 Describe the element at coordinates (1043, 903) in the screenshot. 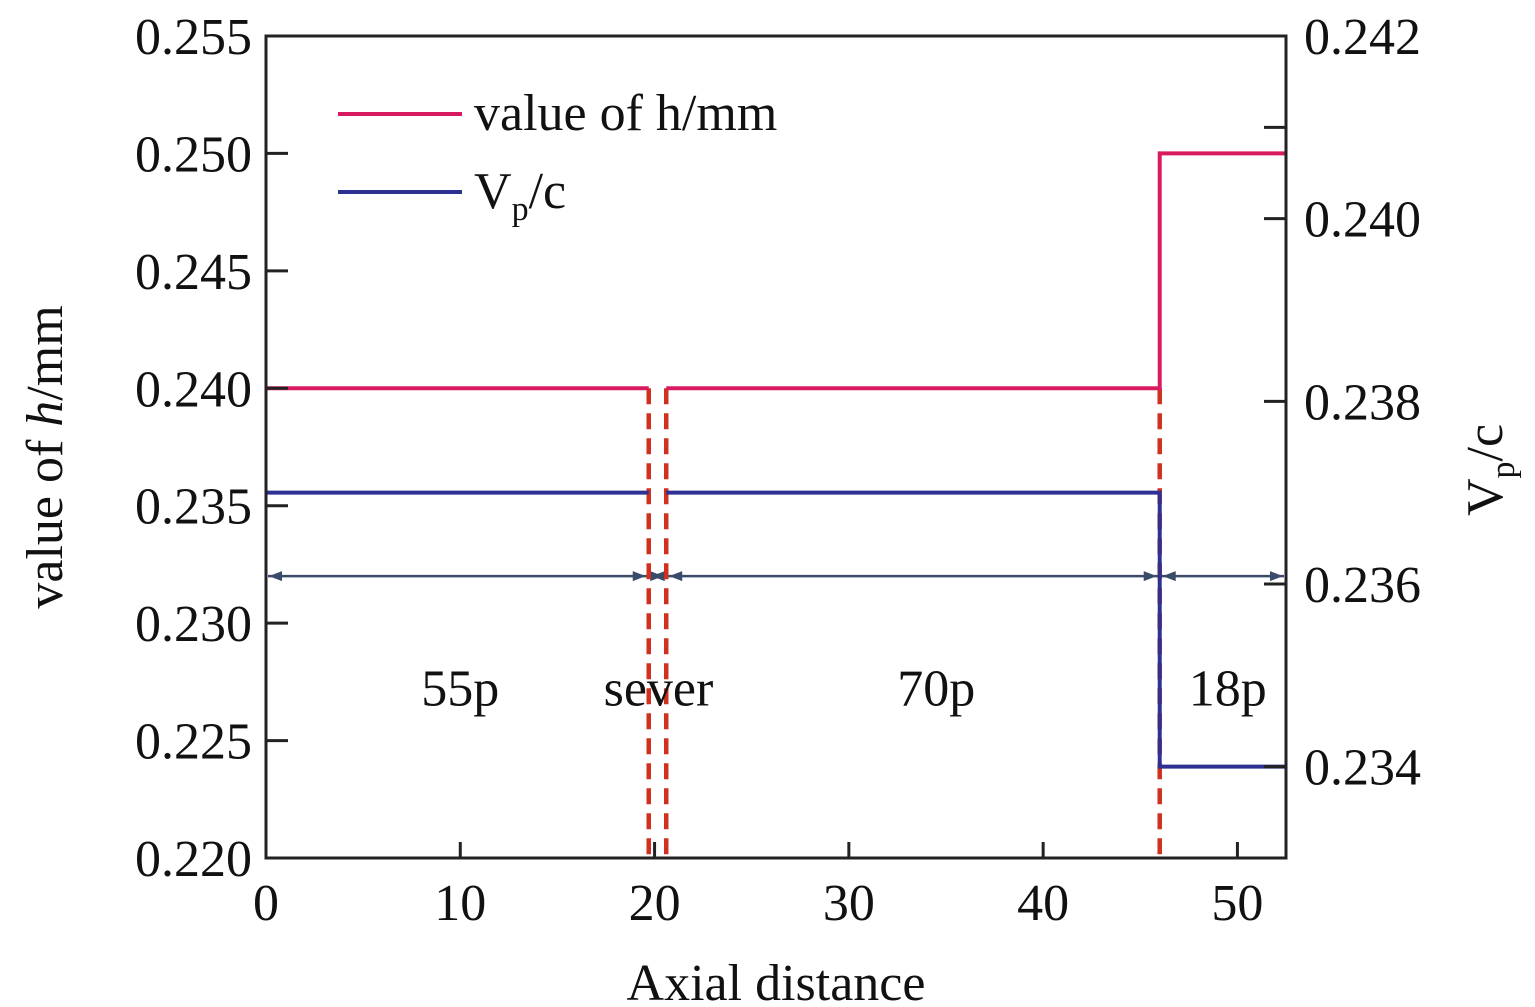

I see `x-tick-label: 40` at that location.